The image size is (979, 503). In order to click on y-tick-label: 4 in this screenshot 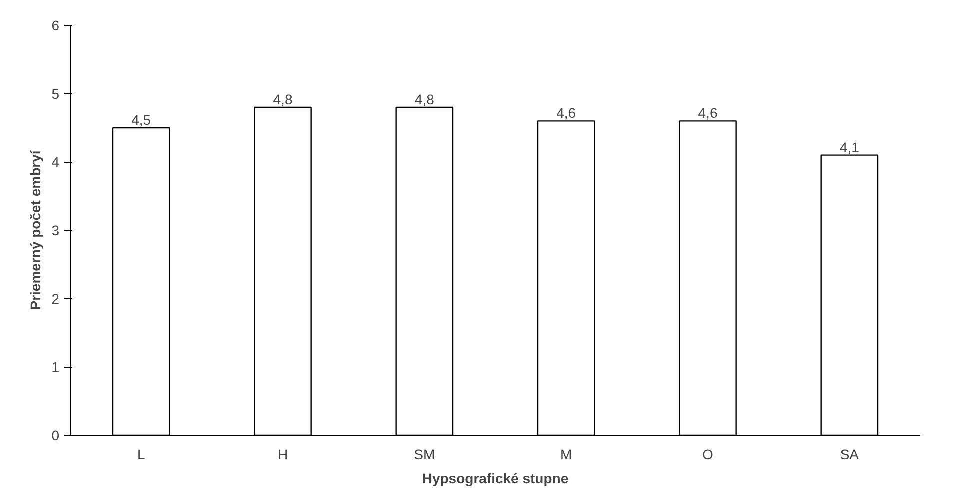, I will do `click(56, 162)`.